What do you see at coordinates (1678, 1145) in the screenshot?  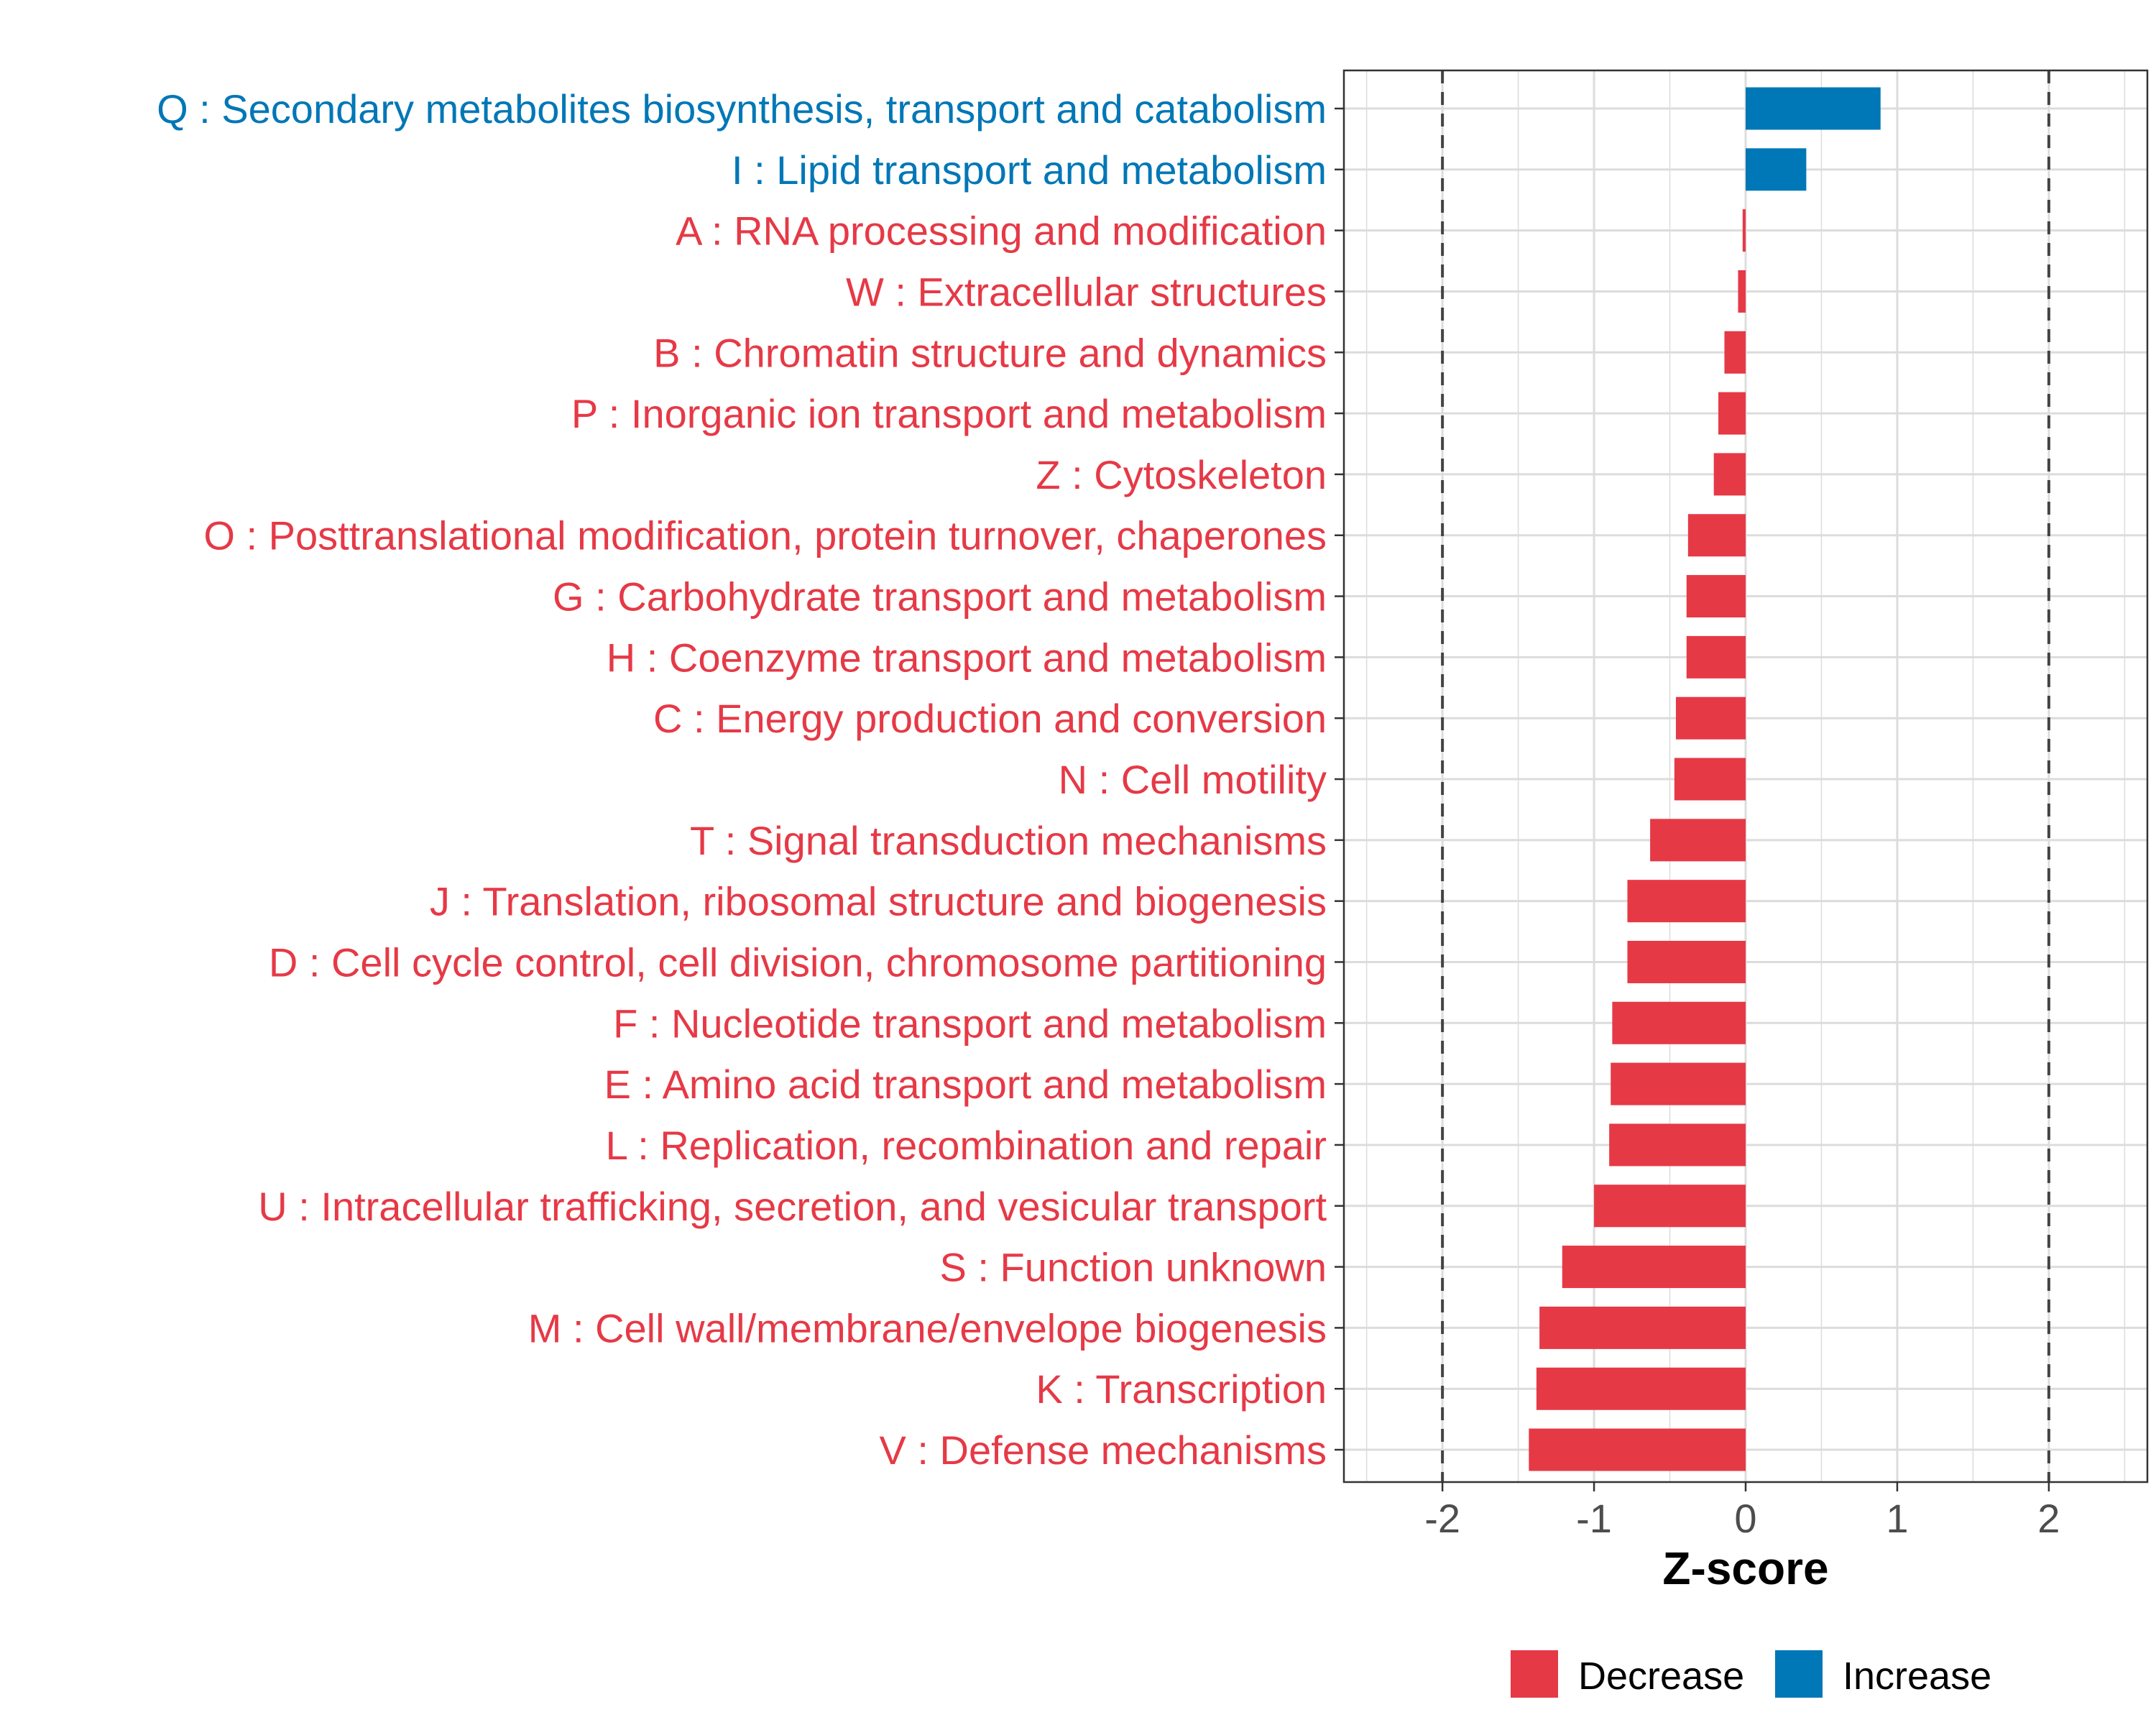 I see `bar-l` at bounding box center [1678, 1145].